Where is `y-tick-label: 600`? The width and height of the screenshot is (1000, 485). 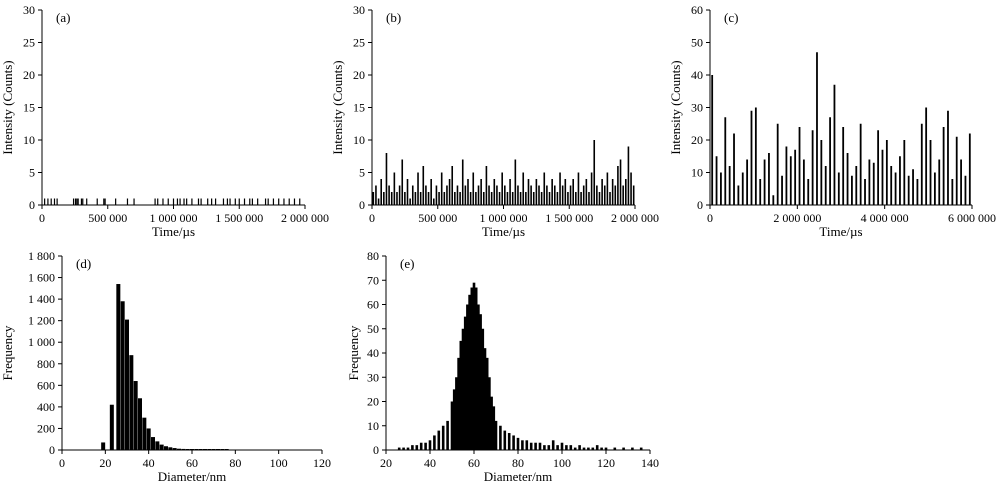 y-tick-label: 600 is located at coordinates (46, 385).